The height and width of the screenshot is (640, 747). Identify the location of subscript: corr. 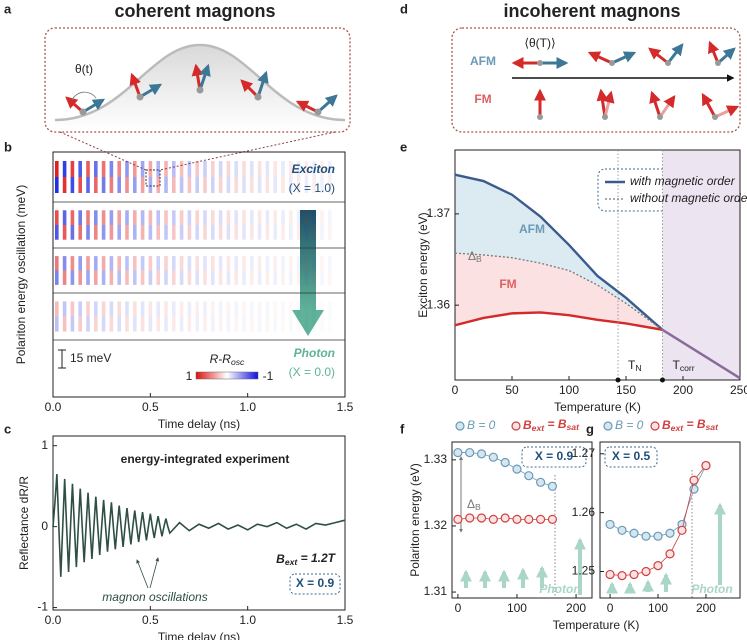
(687, 368).